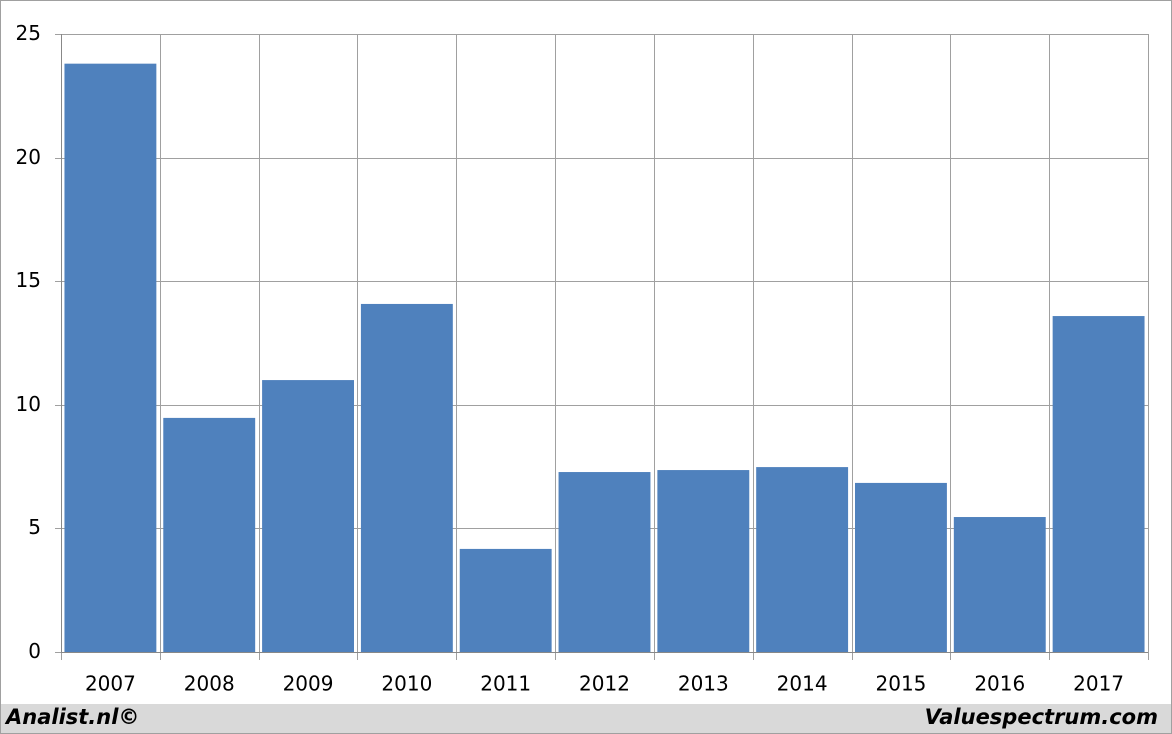  What do you see at coordinates (406, 684) in the screenshot?
I see `x-tick-label: 2010` at bounding box center [406, 684].